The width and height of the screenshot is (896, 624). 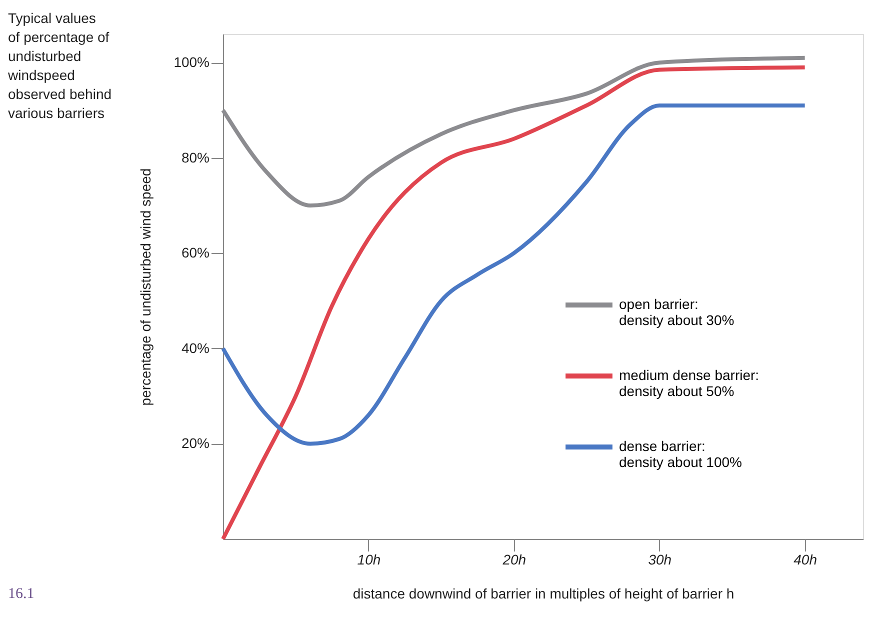 What do you see at coordinates (195, 252) in the screenshot?
I see `y-tick-label: 60%` at bounding box center [195, 252].